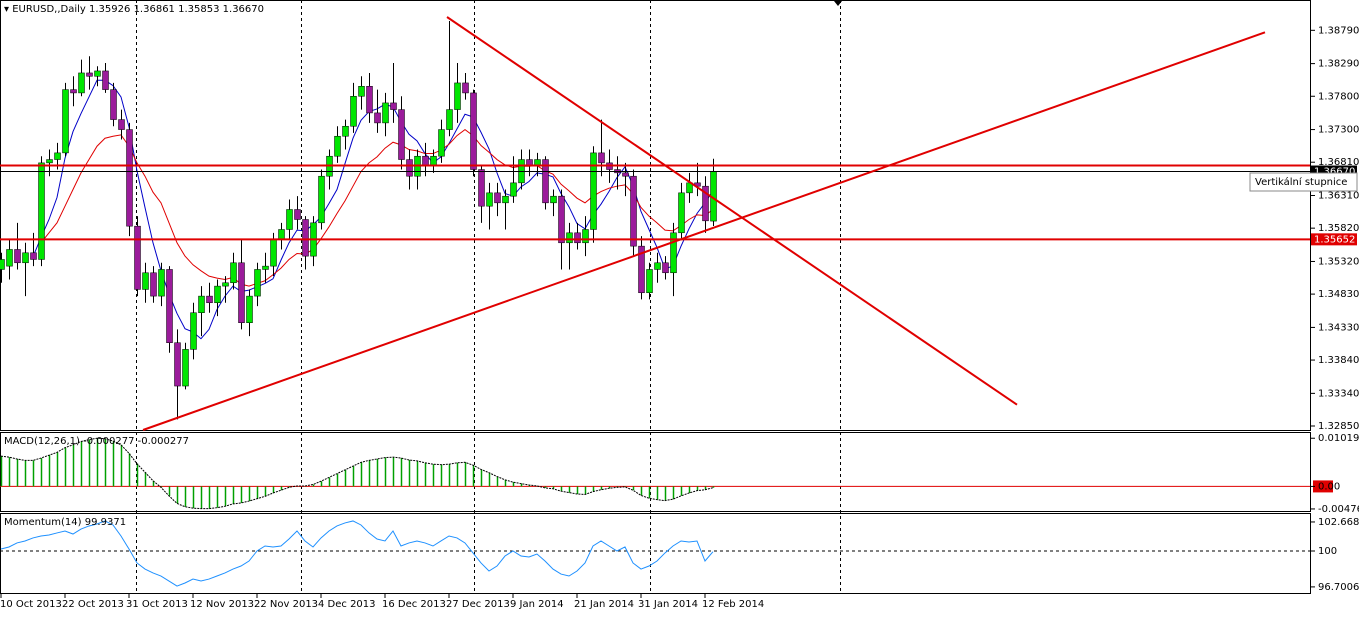  I want to click on y-tick-label: 1.38290, so click(1338, 64).